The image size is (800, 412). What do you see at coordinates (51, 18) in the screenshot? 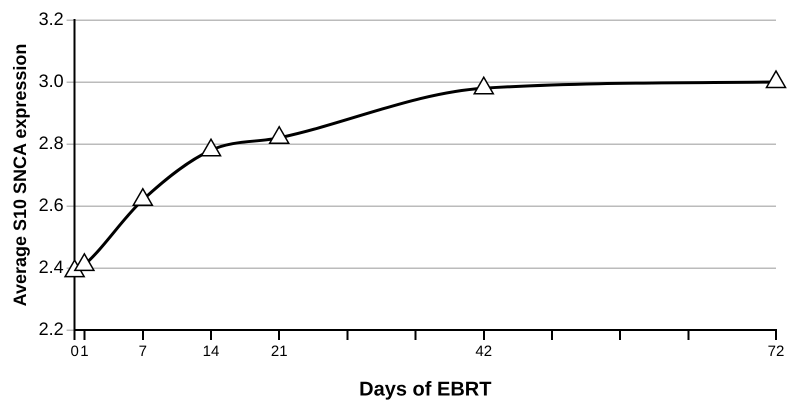
I see `y-tick-label: 3.2` at bounding box center [51, 18].